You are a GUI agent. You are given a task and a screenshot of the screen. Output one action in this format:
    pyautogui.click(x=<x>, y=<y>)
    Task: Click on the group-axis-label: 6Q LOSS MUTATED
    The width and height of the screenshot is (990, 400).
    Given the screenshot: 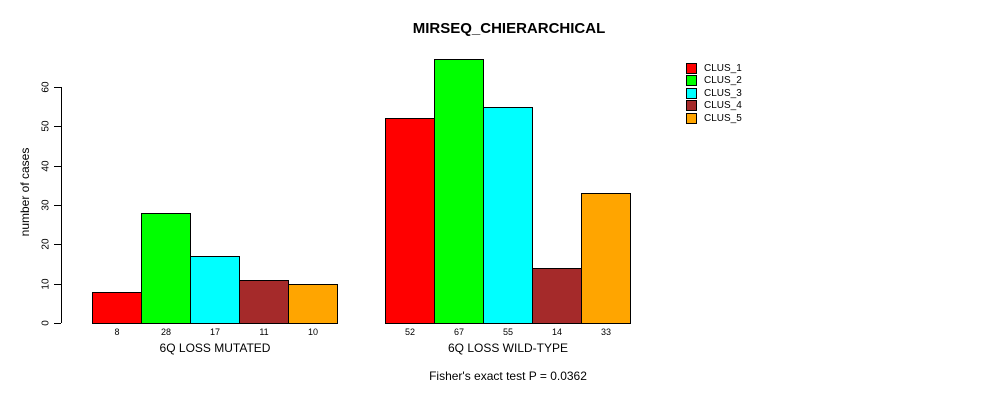 What is the action you would take?
    pyautogui.click(x=215, y=348)
    